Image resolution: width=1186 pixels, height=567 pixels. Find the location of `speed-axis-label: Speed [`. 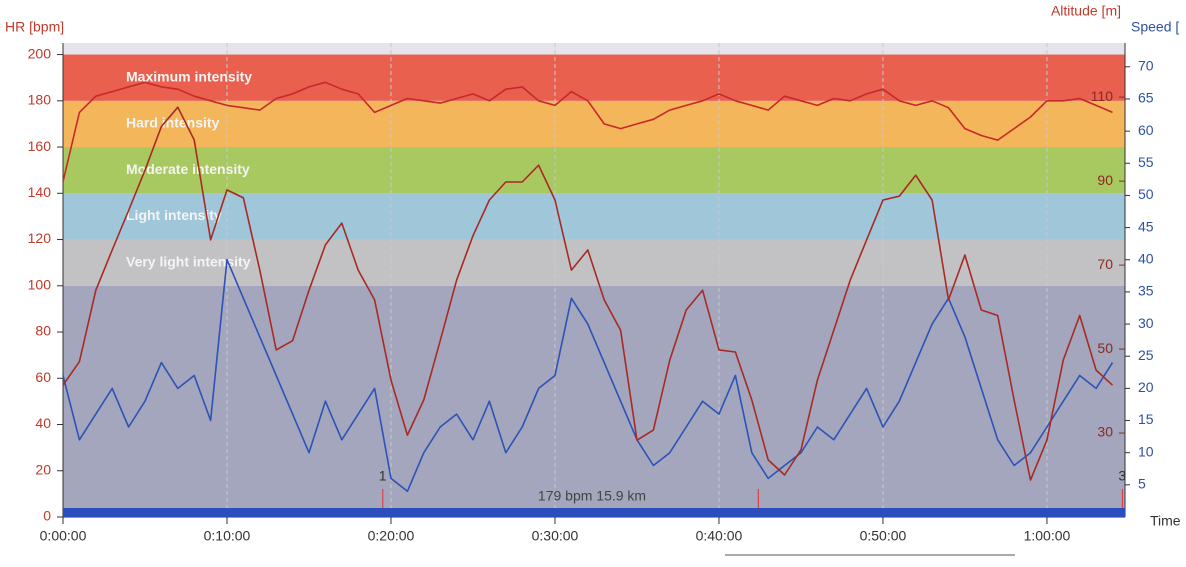

speed-axis-label: Speed [ is located at coordinates (1155, 27).